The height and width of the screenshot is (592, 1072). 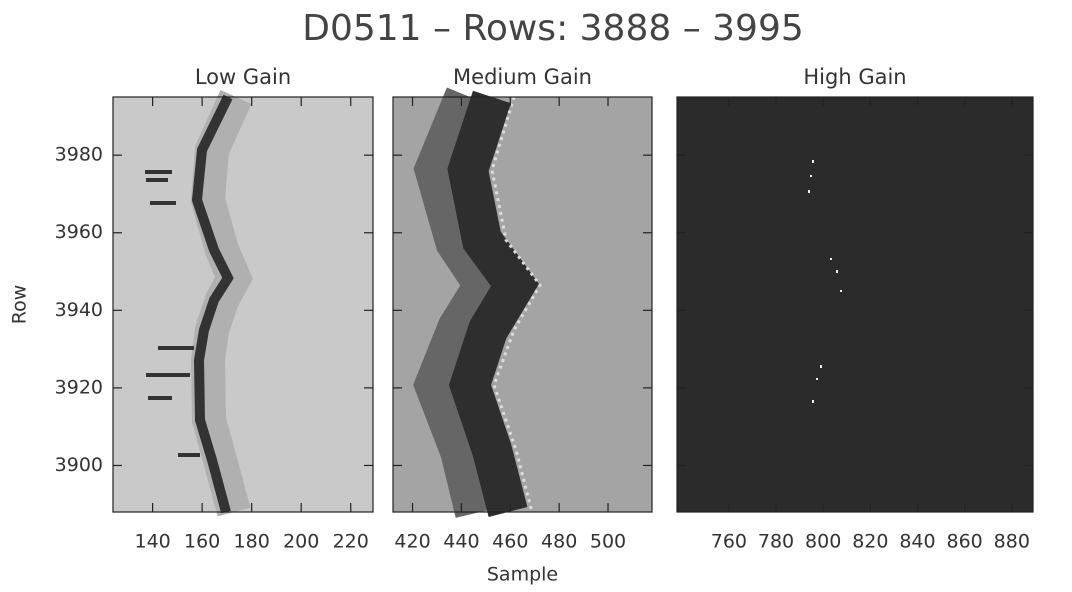 I want to click on y-tick-label: 3960, so click(x=79, y=232).